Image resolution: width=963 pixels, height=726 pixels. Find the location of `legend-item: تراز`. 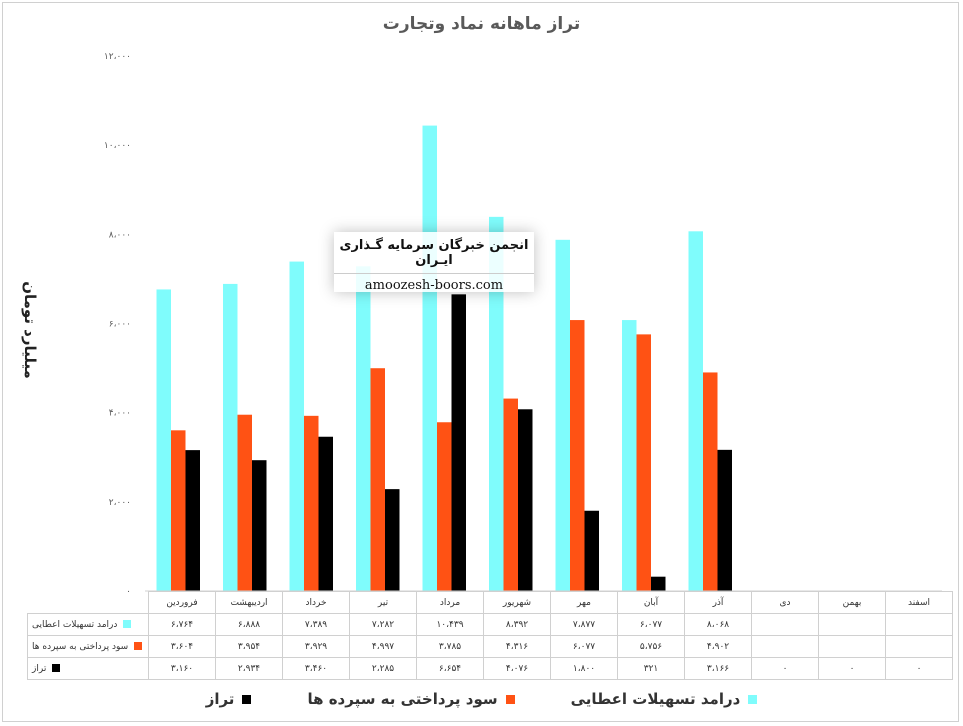

legend-item: تراز is located at coordinates (229, 699).